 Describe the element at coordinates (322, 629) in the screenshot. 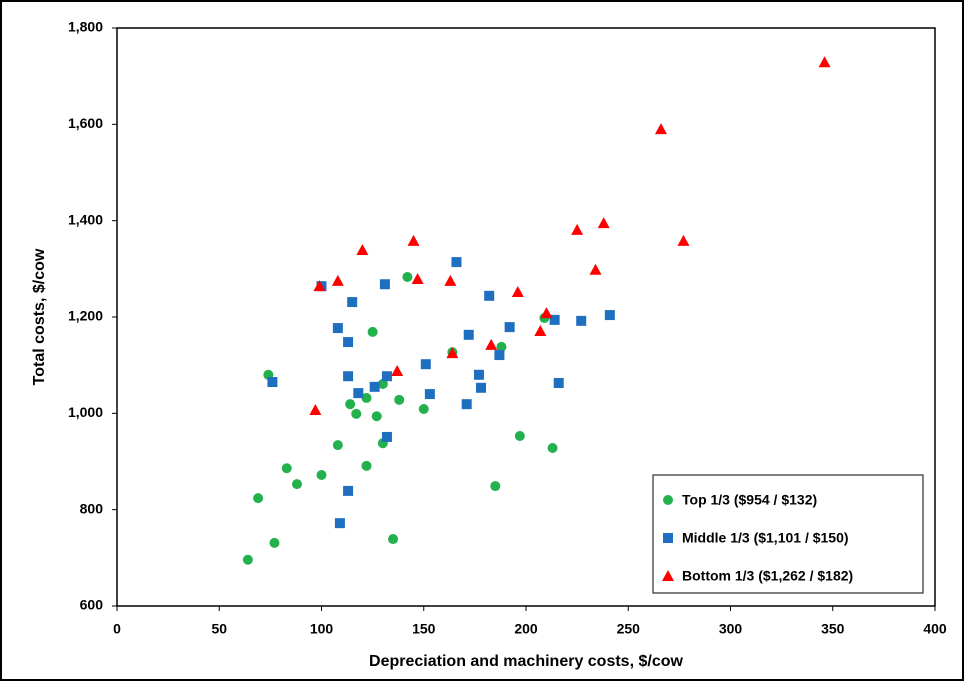

I see `x-tick-label: 100` at that location.